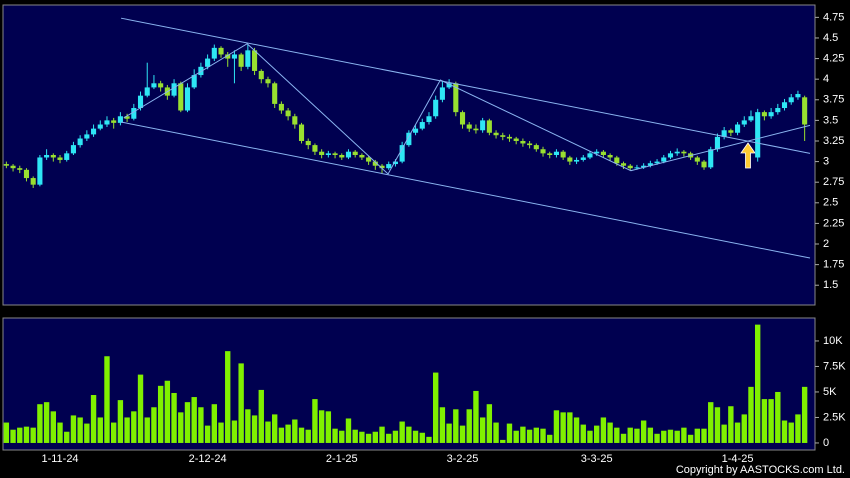 The image size is (850, 478). Describe the element at coordinates (208, 459) in the screenshot. I see `x-tick-label: 2-12-24` at that location.